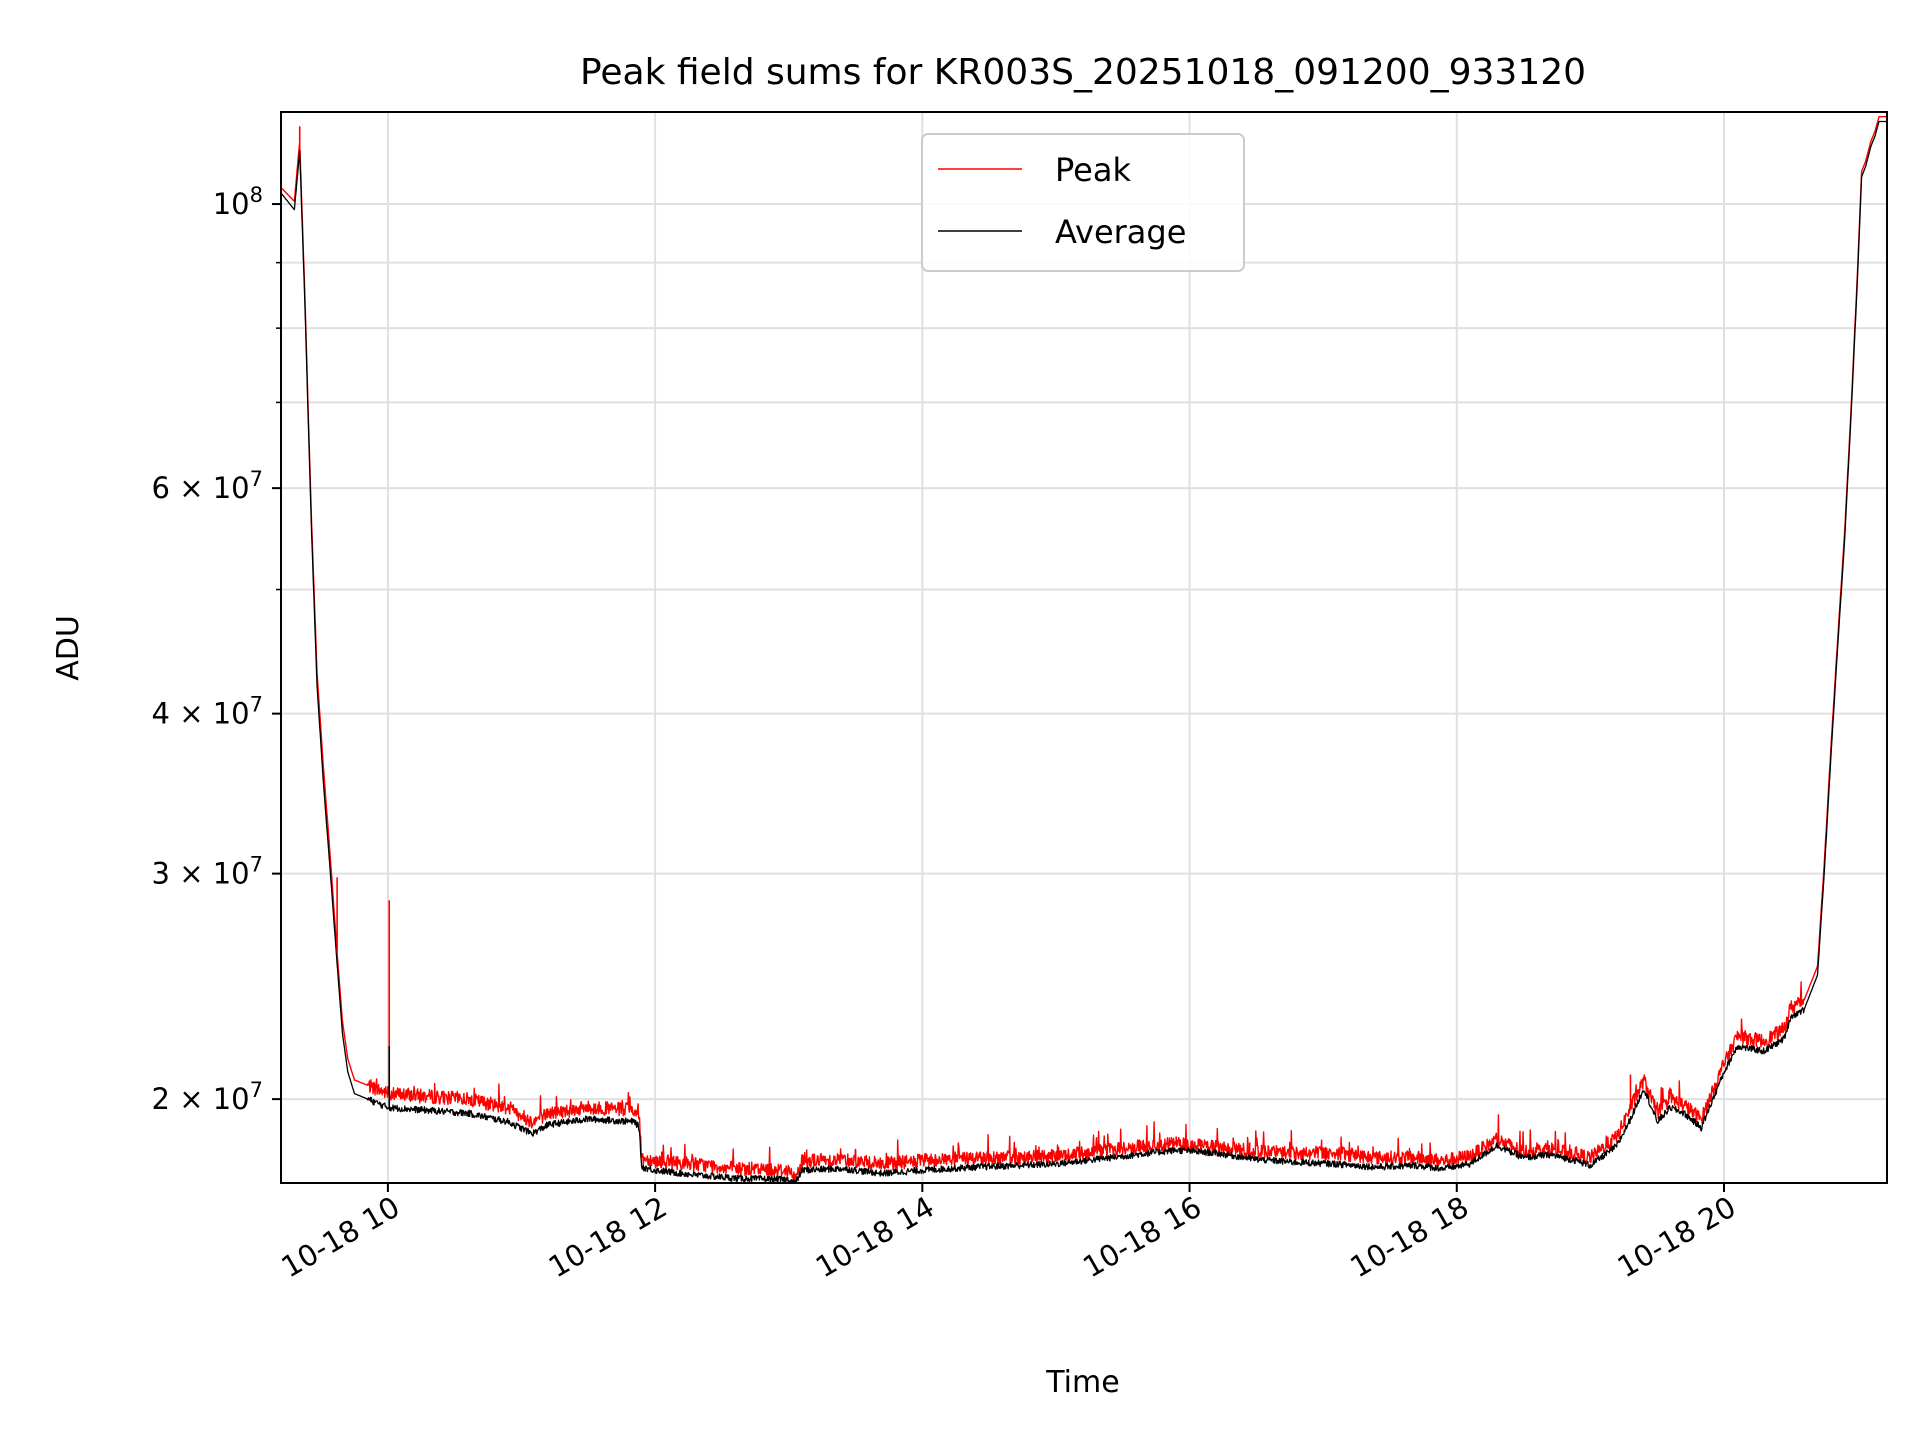  I want to click on legend-label-average: Average, so click(1120, 232).